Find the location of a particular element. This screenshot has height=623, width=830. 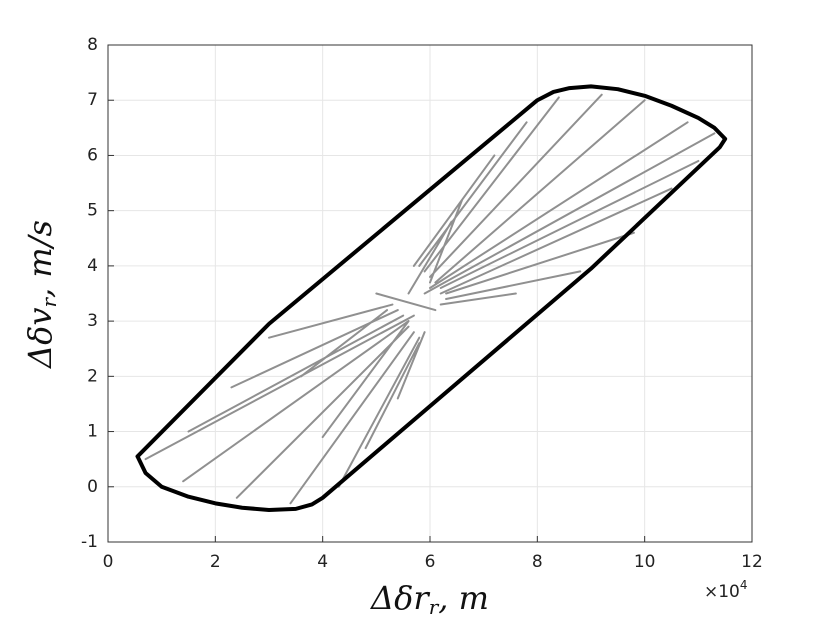

y-tick-label: 8 is located at coordinates (92, 45).